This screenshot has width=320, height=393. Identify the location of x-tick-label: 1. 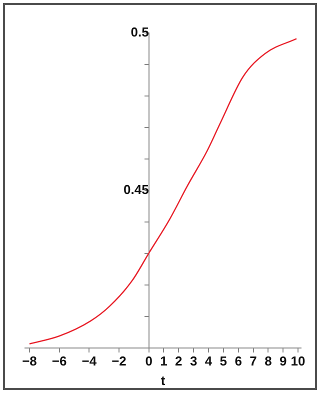
(164, 360).